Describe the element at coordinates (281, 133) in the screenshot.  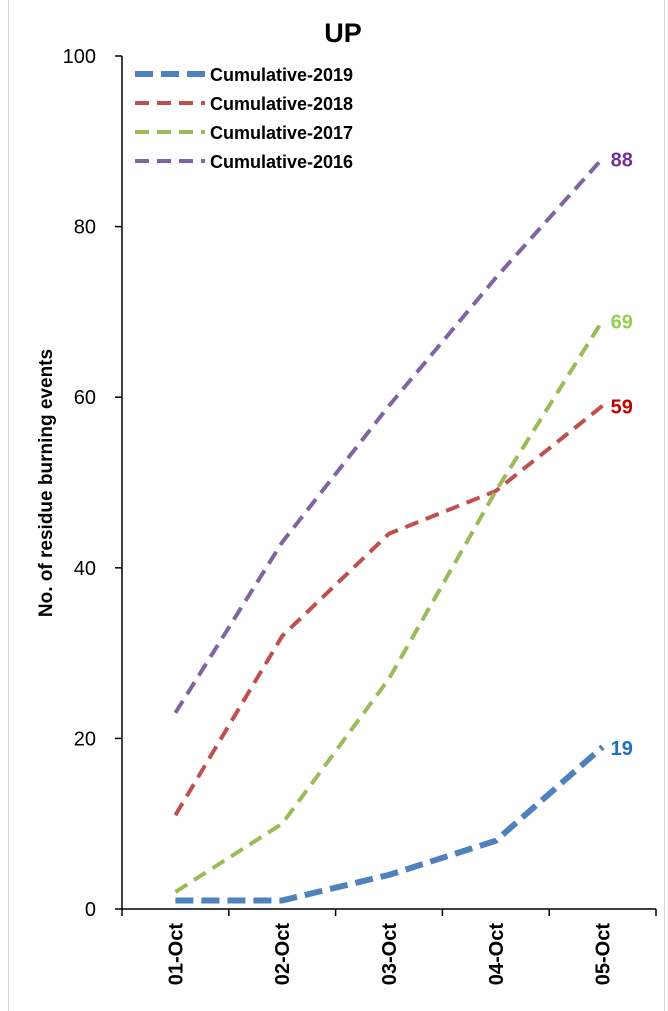
I see `legend-label: Cumulative-2017` at that location.